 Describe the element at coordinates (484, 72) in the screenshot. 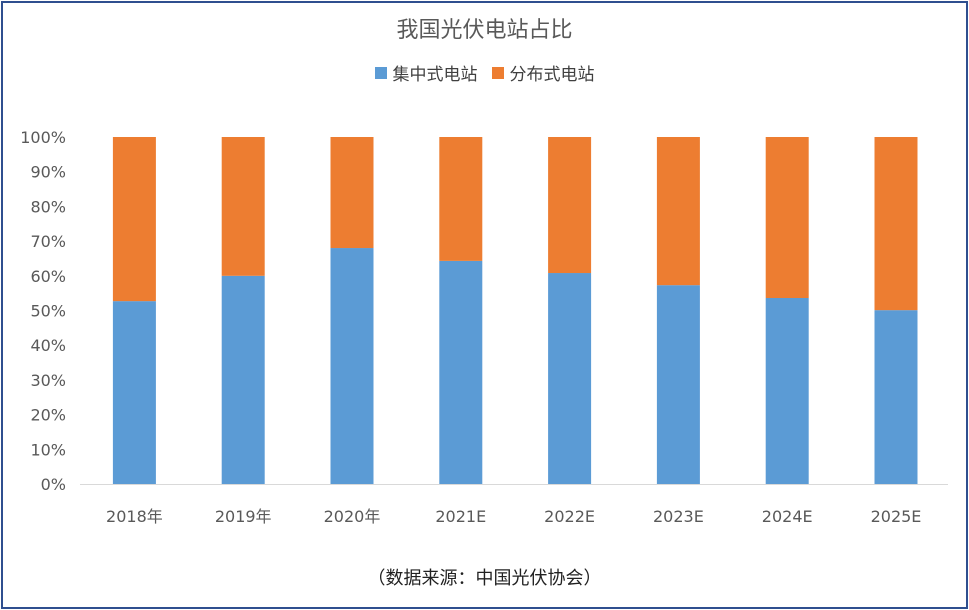

I see `legend: 集中式电站 分布式电站` at that location.